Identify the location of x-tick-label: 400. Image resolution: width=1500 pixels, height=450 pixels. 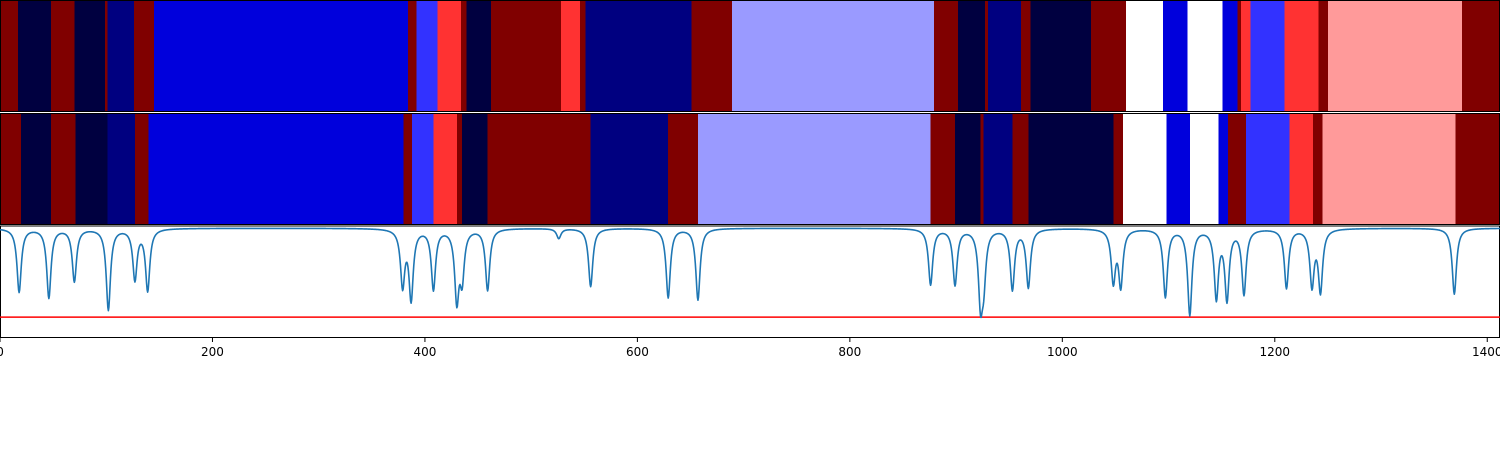
(424, 352).